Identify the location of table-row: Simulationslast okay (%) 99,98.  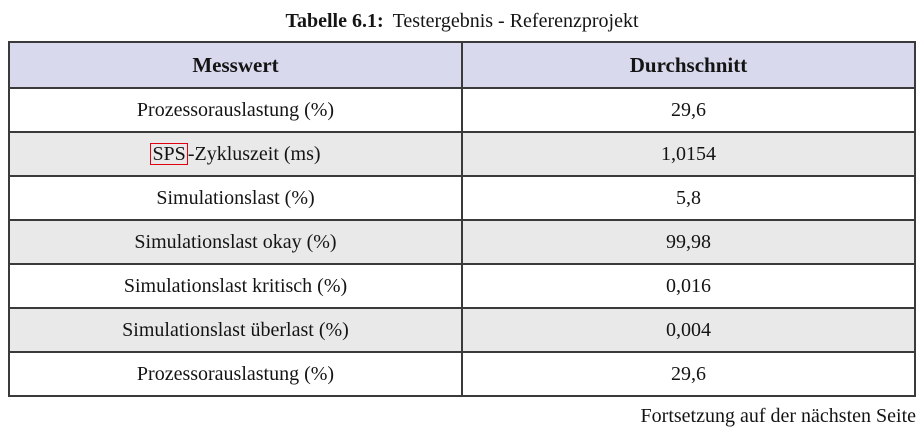
(462, 242).